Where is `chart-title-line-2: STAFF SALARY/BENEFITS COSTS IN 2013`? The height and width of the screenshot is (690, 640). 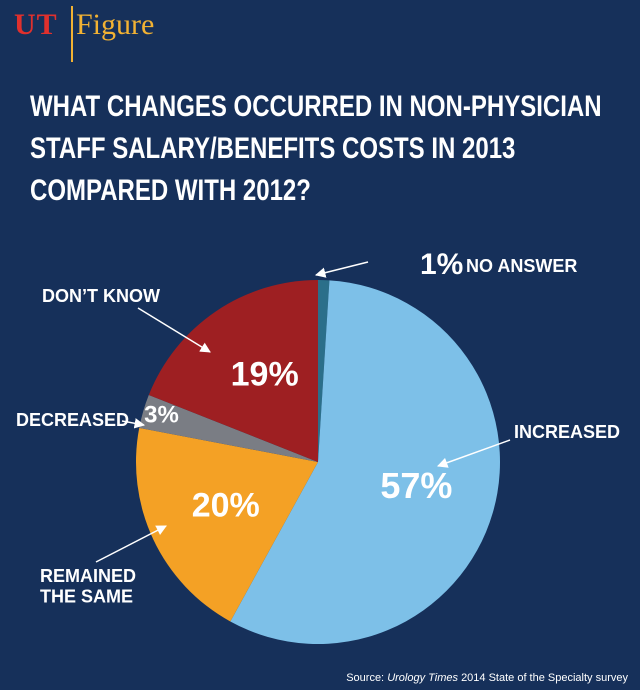 chart-title-line-2: STAFF SALARY/BENEFITS COSTS IN 2013 is located at coordinates (273, 148).